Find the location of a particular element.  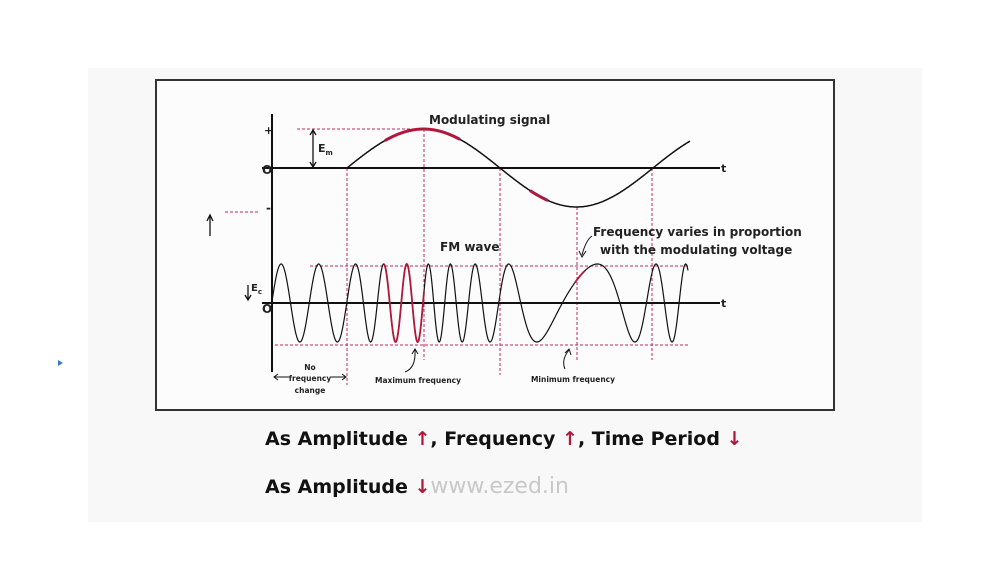

ec-down-arrow-icon is located at coordinates (248, 293).